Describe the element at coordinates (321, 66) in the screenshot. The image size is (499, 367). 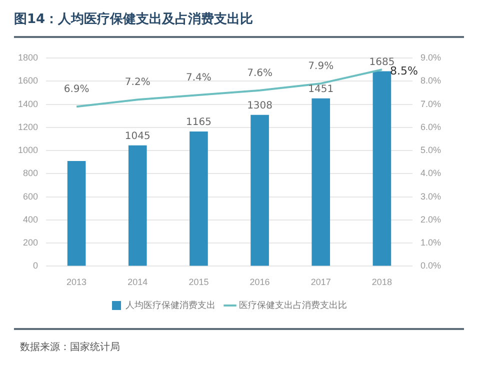
I see `data-label: 7.9%` at that location.